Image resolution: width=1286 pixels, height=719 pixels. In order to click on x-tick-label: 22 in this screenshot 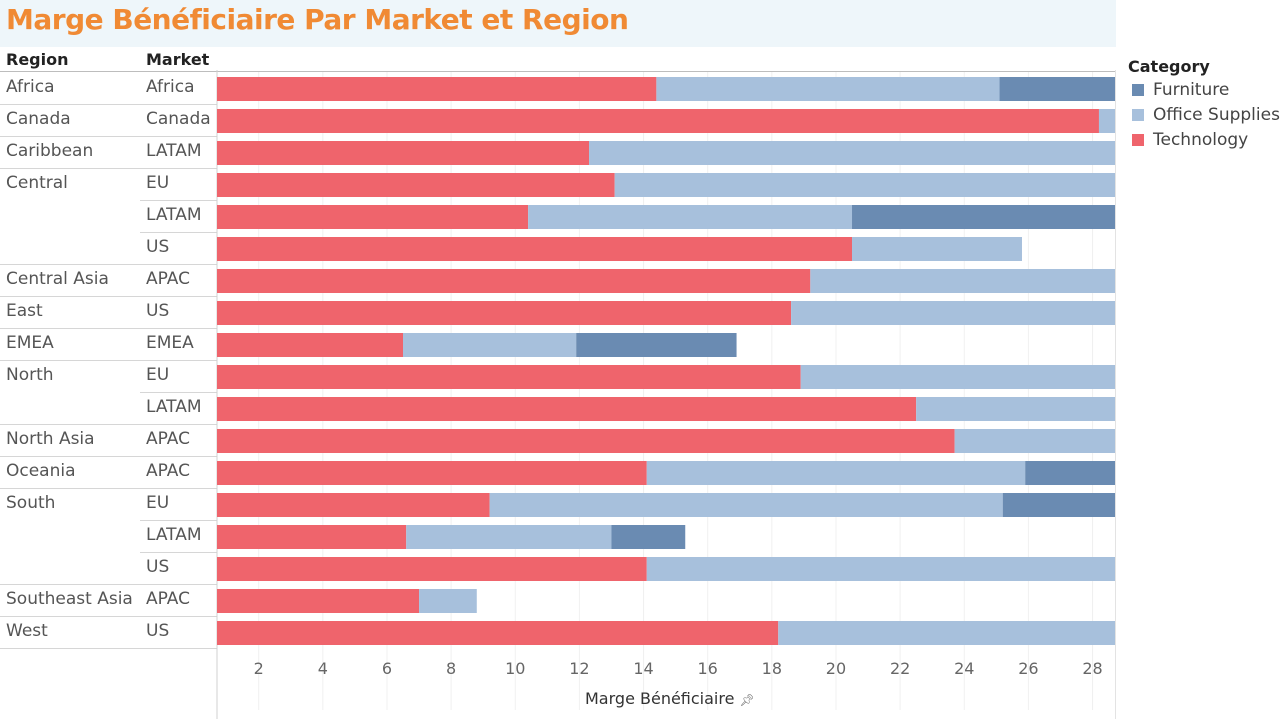, I will do `click(900, 668)`.